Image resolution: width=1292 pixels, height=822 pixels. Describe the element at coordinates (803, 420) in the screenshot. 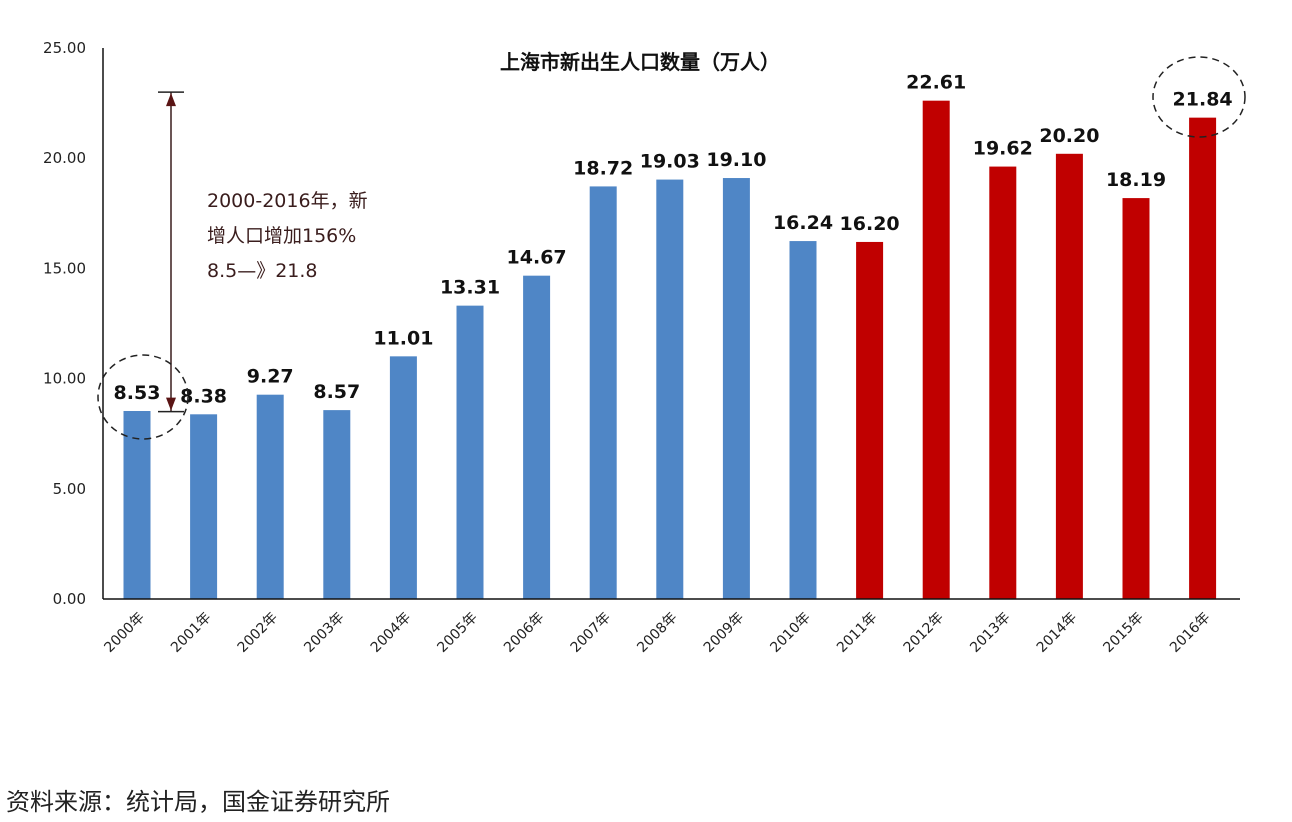

I see `bar-2010年` at that location.